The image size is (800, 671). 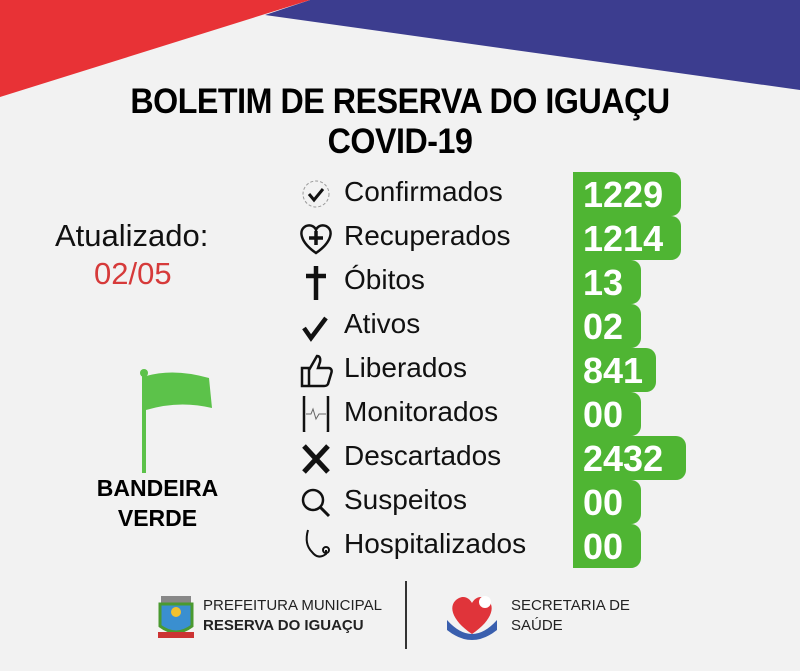 I want to click on stat-row-suspeitos: Suspeitos 00, so click(x=496, y=502).